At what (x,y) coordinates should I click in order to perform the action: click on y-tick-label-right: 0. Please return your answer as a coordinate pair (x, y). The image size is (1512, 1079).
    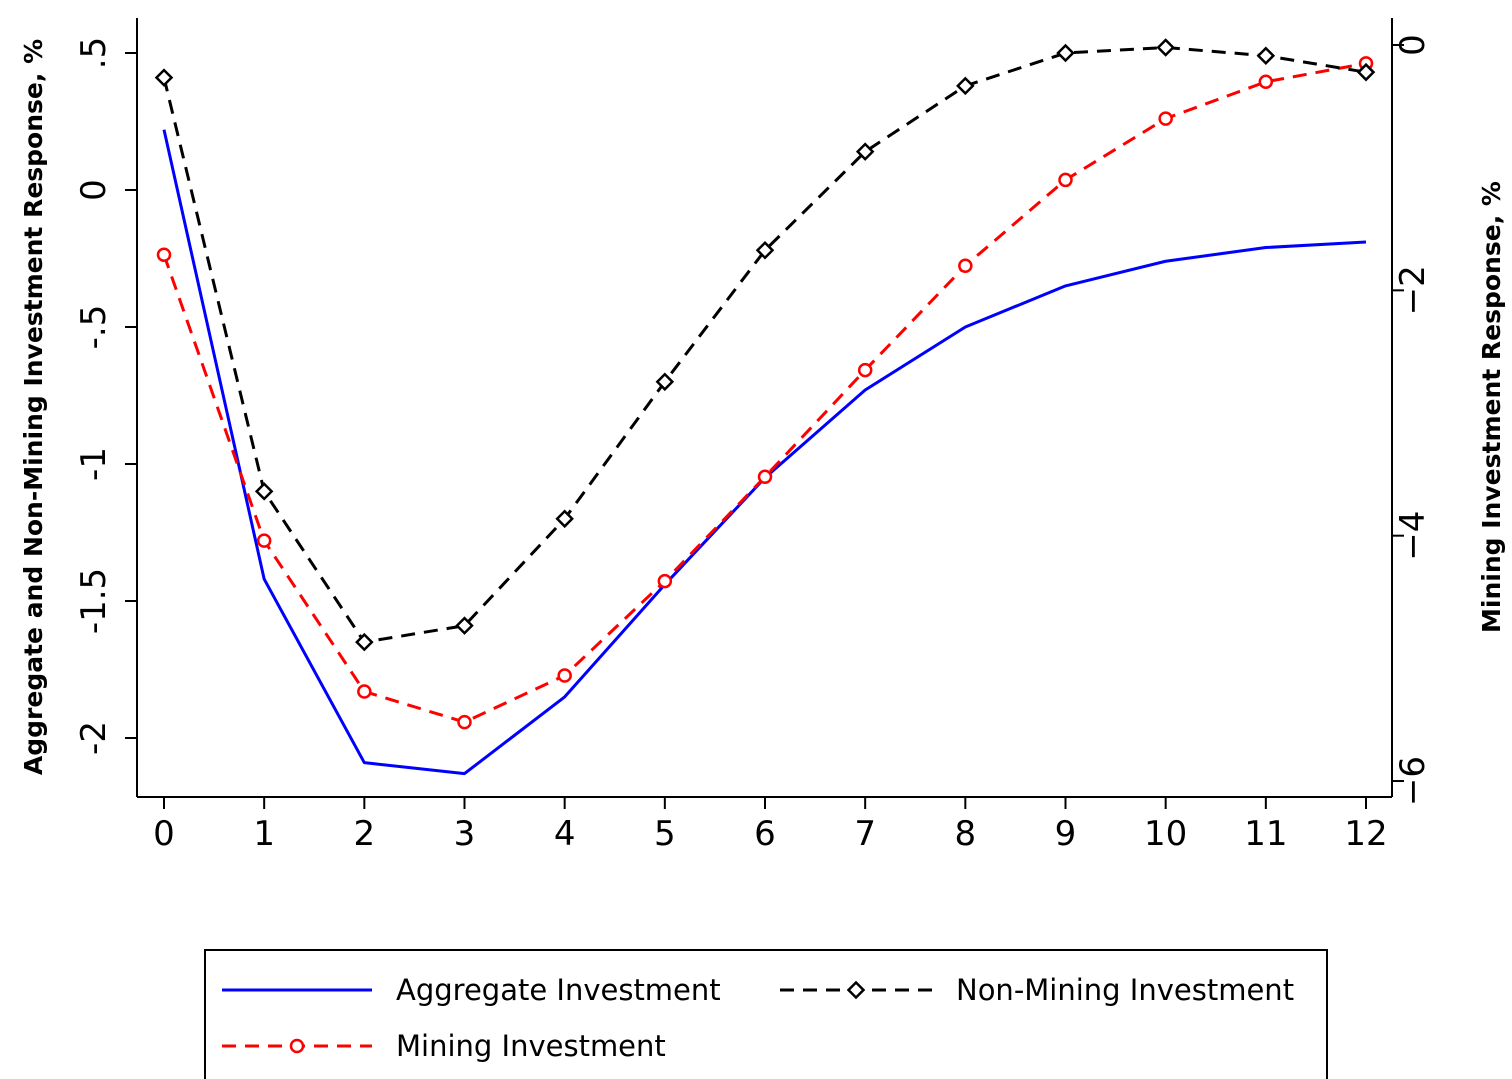
    Looking at the image, I should click on (1413, 45).